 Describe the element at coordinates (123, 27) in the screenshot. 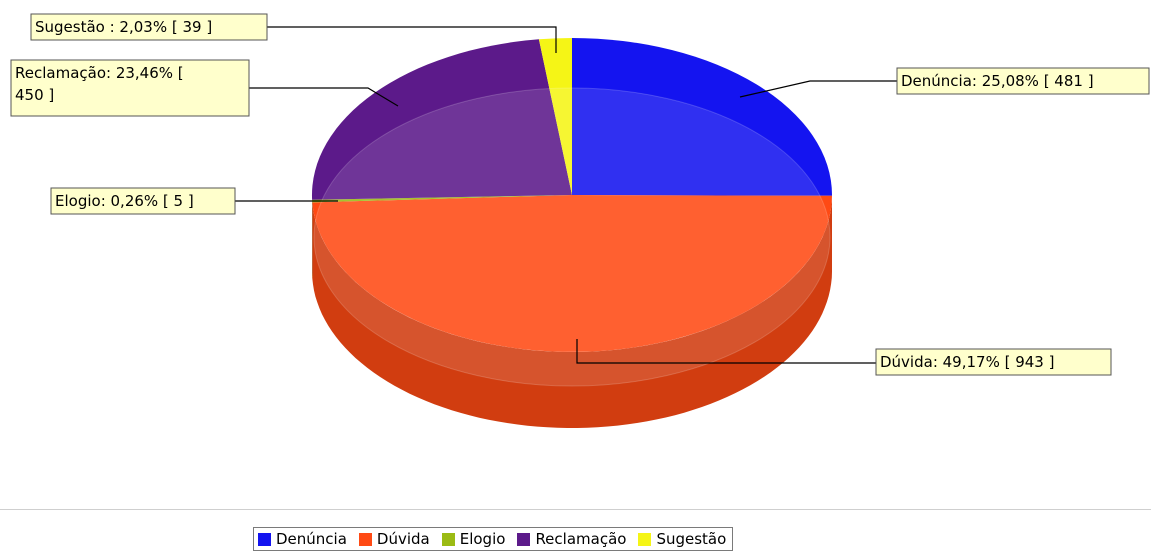

I see `slice-label-sugest-o: Sugestão : 2,03% [ 39 ]` at that location.